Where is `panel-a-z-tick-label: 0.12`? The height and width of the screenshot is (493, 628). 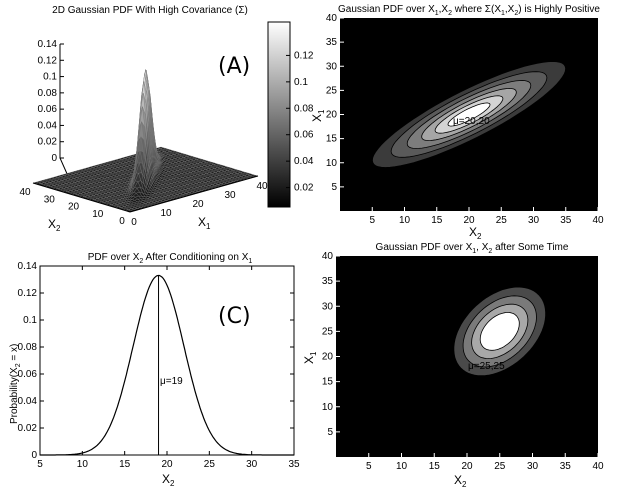
panel-a-z-tick-label: 0.12 is located at coordinates (48, 60).